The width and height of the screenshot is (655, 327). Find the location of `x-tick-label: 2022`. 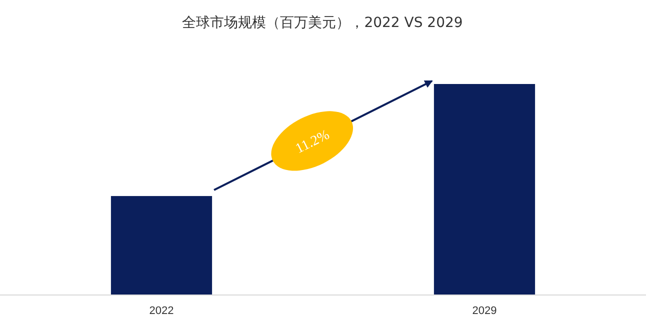

x-tick-label: 2022 is located at coordinates (161, 311).